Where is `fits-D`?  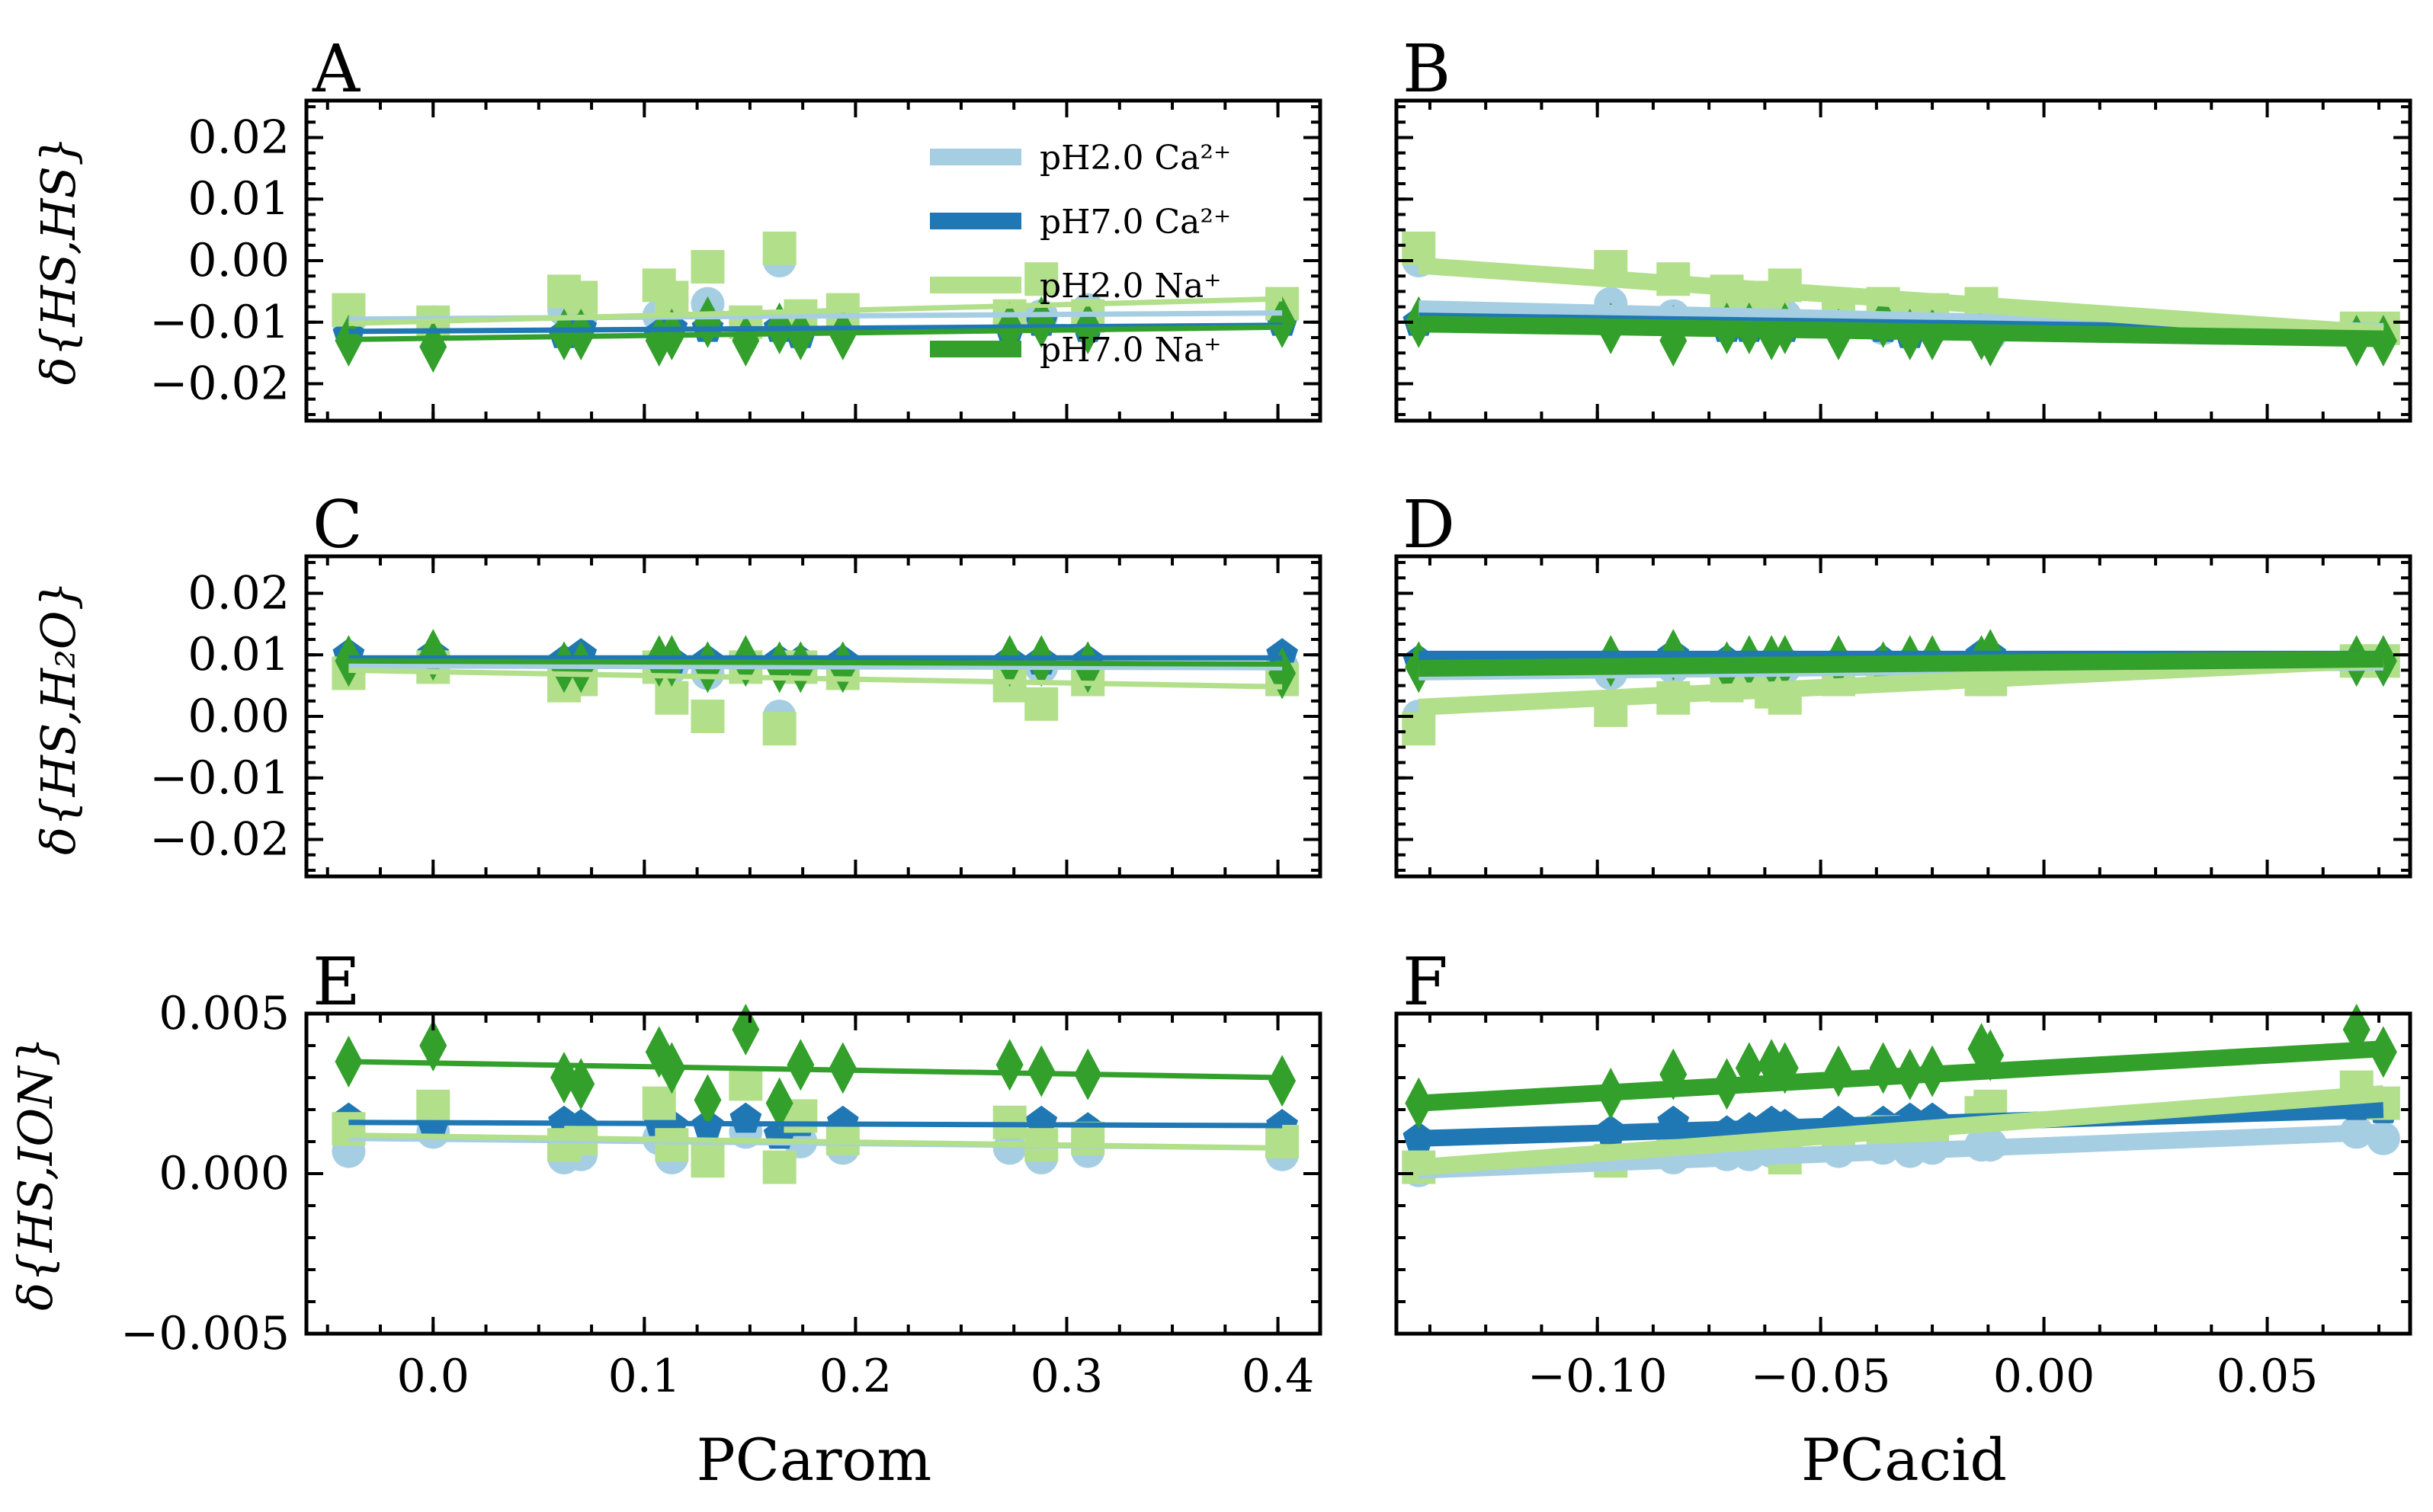 fits-D is located at coordinates (1901, 683).